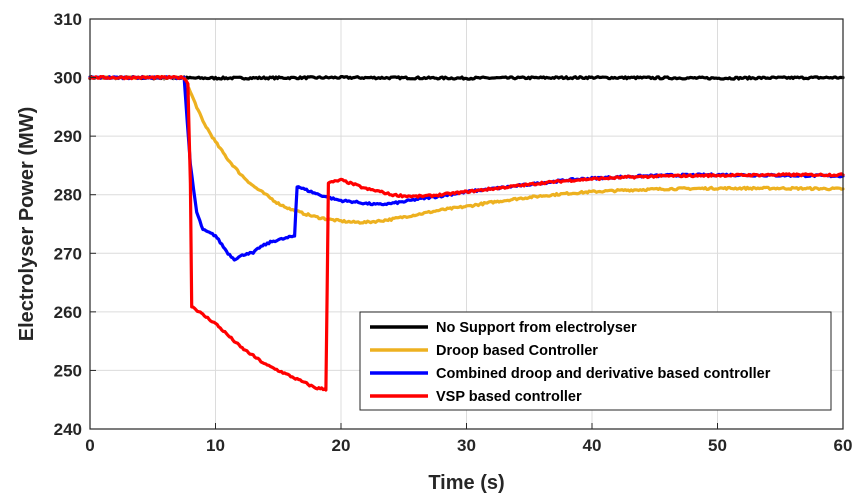  What do you see at coordinates (341, 445) in the screenshot?
I see `x-tick-label: 20` at bounding box center [341, 445].